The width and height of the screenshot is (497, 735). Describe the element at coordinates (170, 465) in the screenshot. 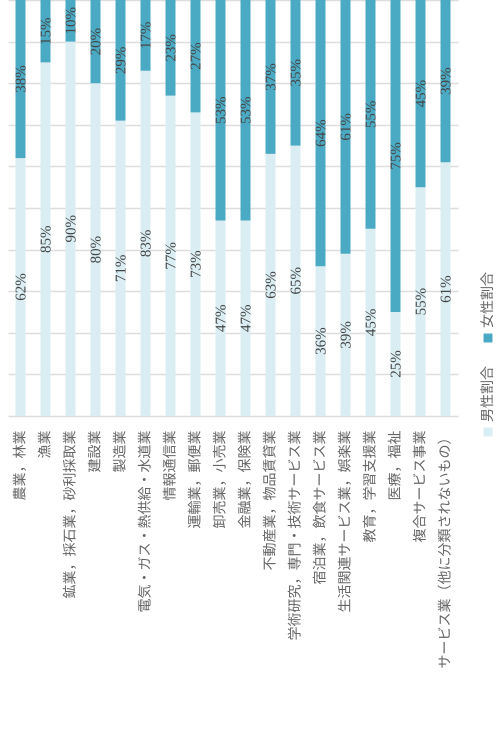

I see `x-tick-label: 情報通信業` at that location.